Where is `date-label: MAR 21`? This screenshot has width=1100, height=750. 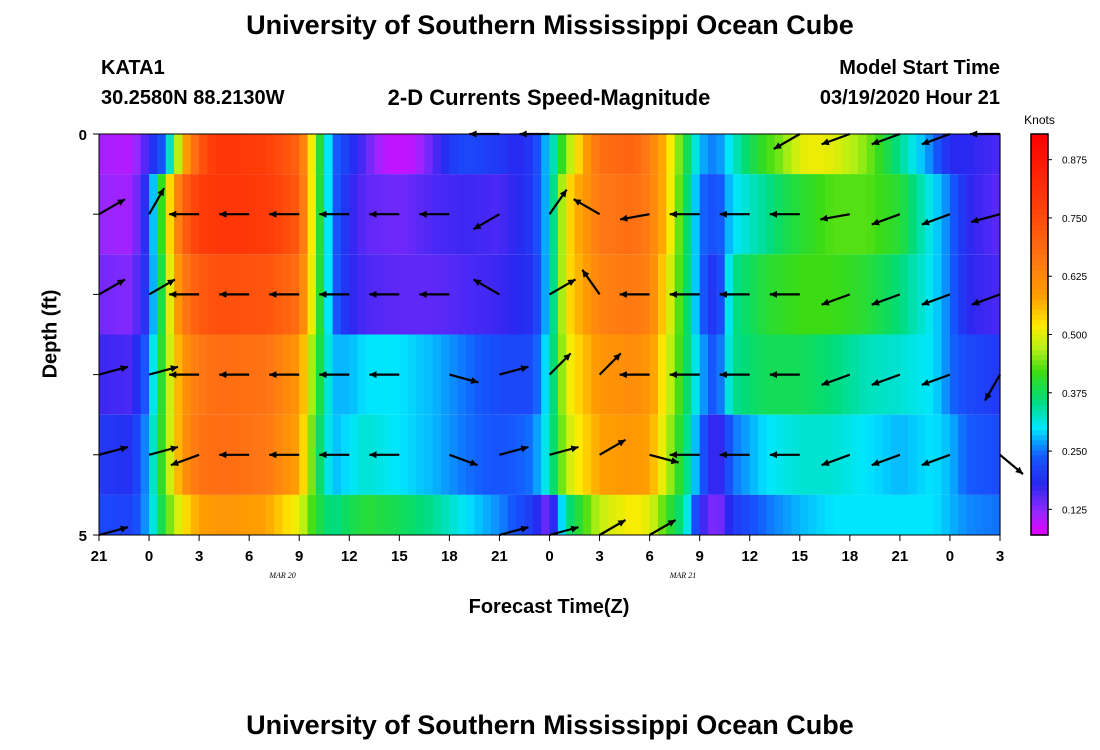 date-label: MAR 21 is located at coordinates (682, 575).